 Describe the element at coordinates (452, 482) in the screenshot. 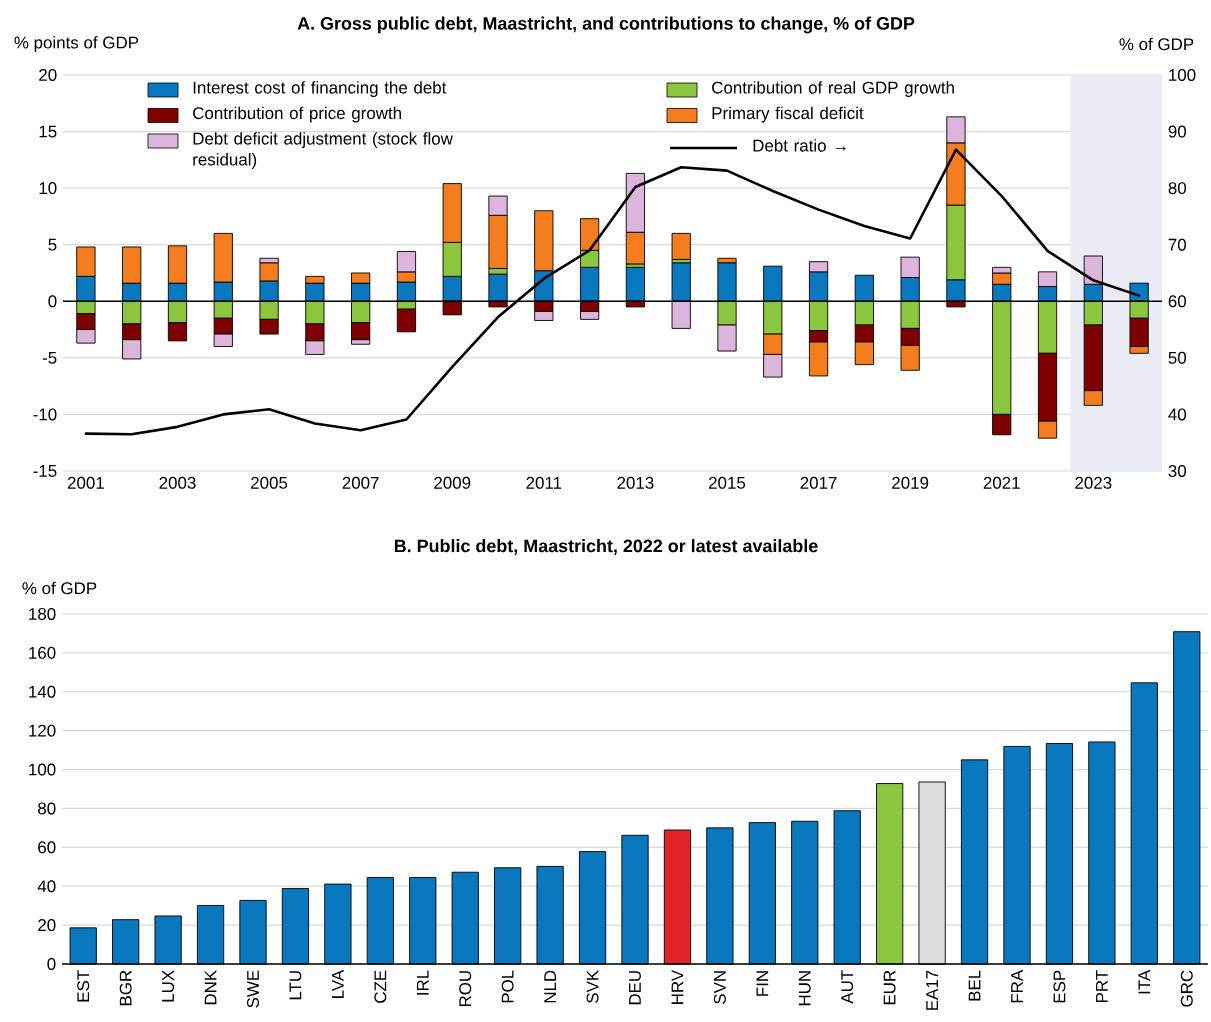

I see `x-tick-label: 2009` at that location.